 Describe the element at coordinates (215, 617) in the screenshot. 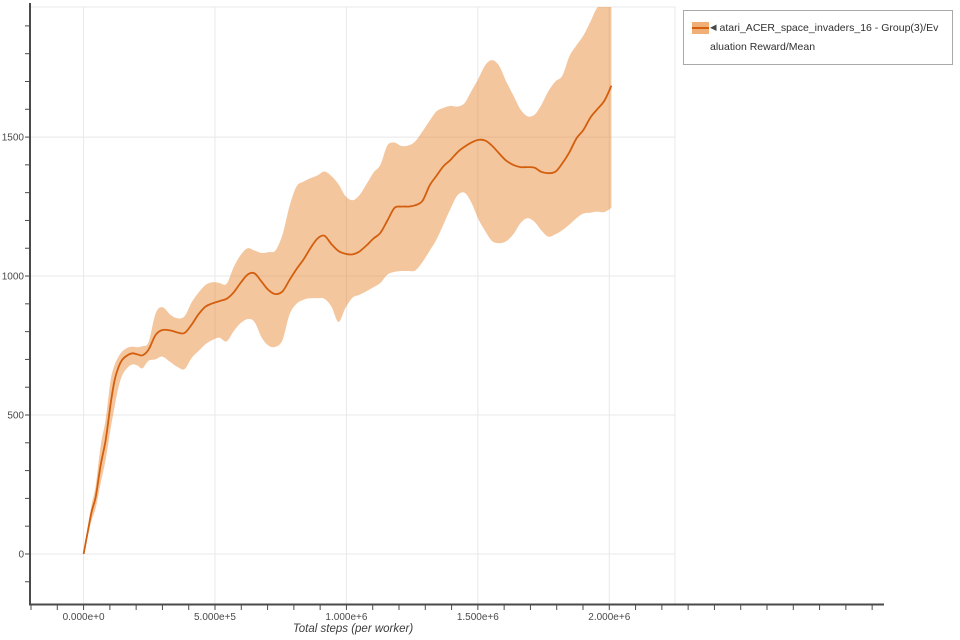

I see `x-tick-label: 5.000e+5` at that location.